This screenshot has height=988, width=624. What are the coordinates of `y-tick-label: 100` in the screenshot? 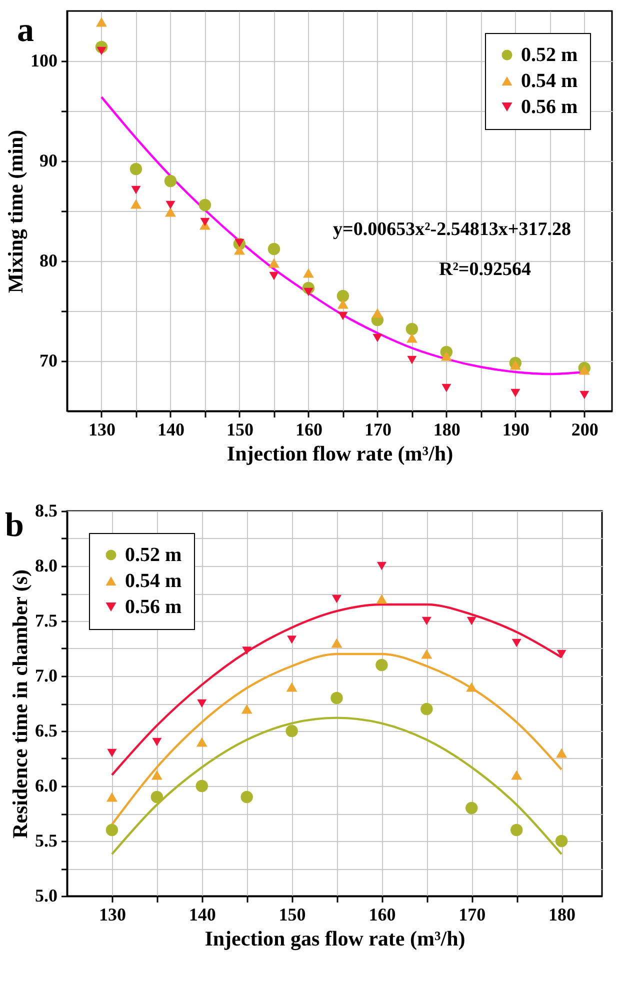 It's located at (44, 60).